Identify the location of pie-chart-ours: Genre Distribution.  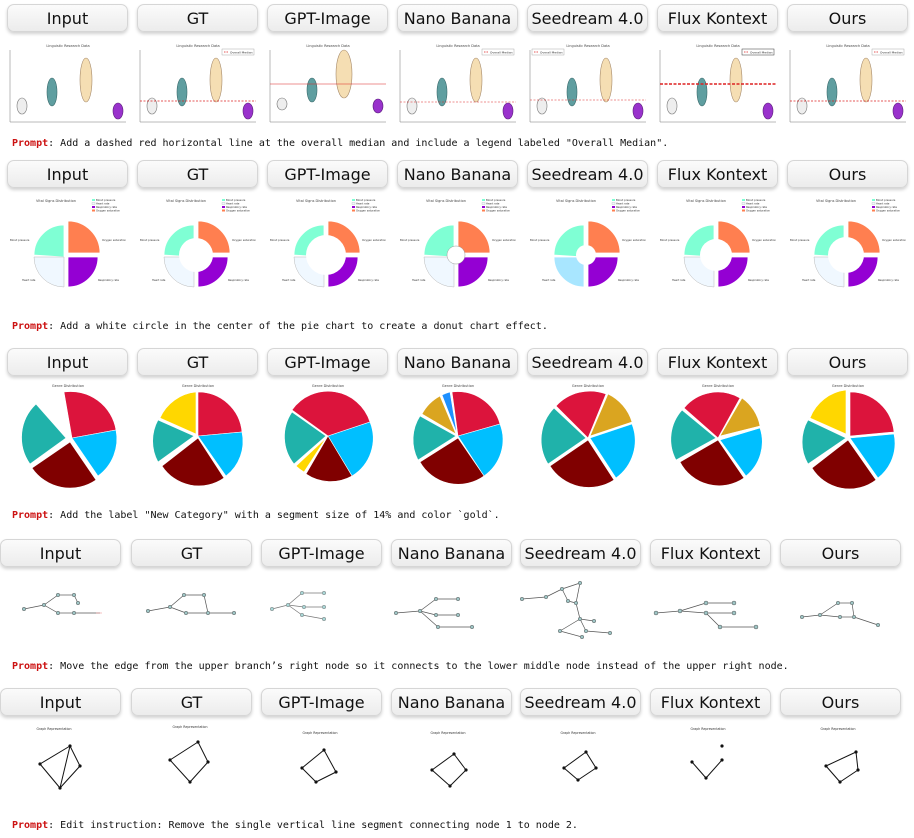
(848, 439).